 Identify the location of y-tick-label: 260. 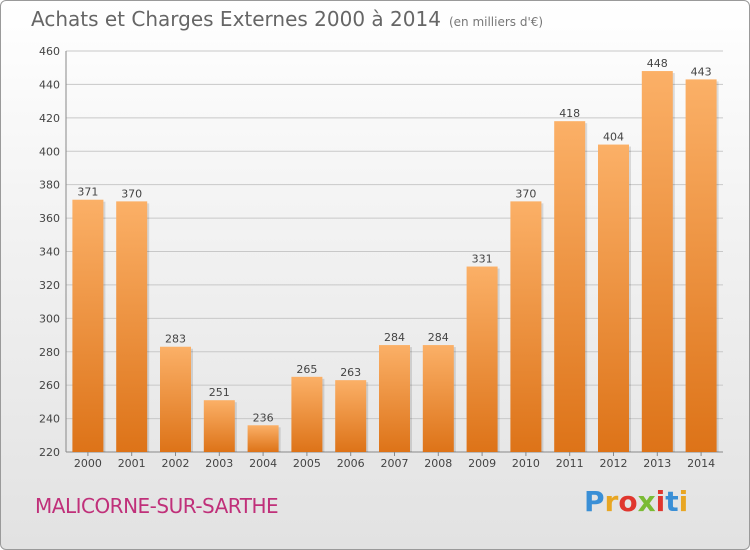
(49, 385).